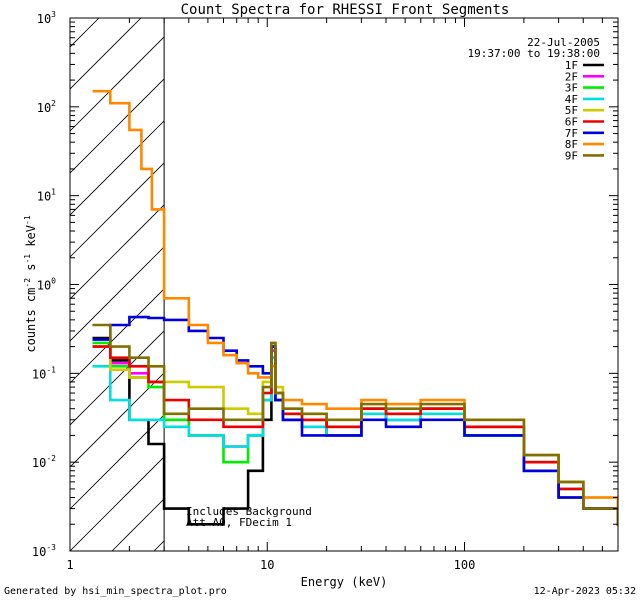  I want to click on y-axis-label-base: counts cm, so click(31, 320).